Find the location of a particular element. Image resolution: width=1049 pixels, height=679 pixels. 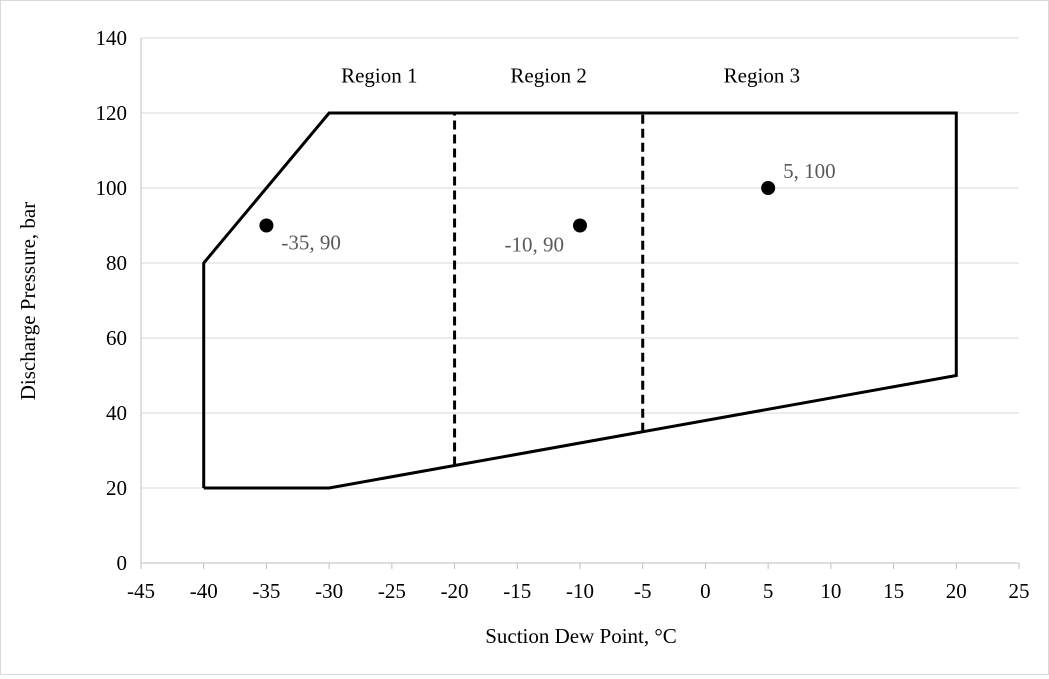

x-tick-label: 25 is located at coordinates (1019, 591).